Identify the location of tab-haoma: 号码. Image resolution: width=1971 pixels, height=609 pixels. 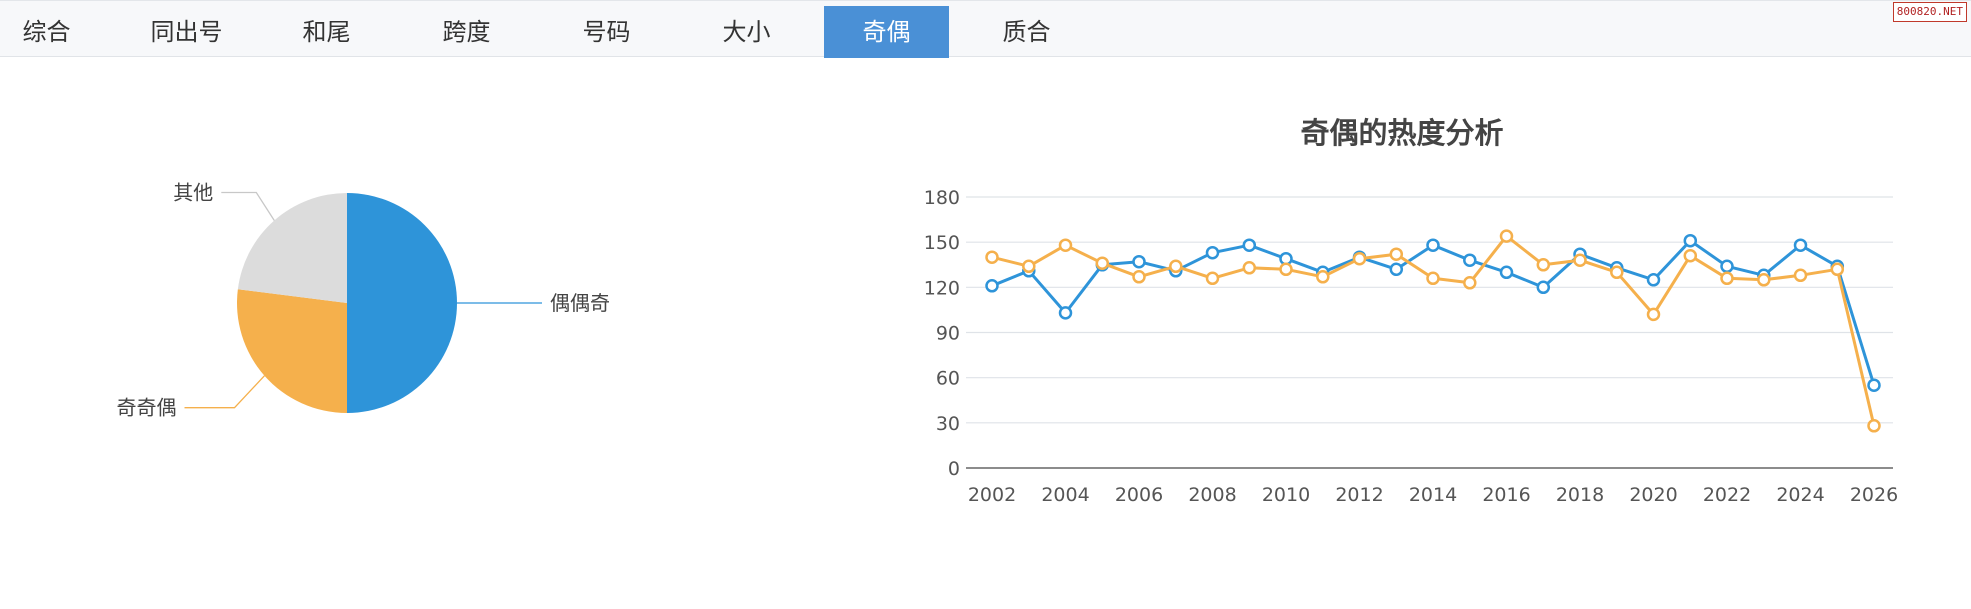
(606, 32).